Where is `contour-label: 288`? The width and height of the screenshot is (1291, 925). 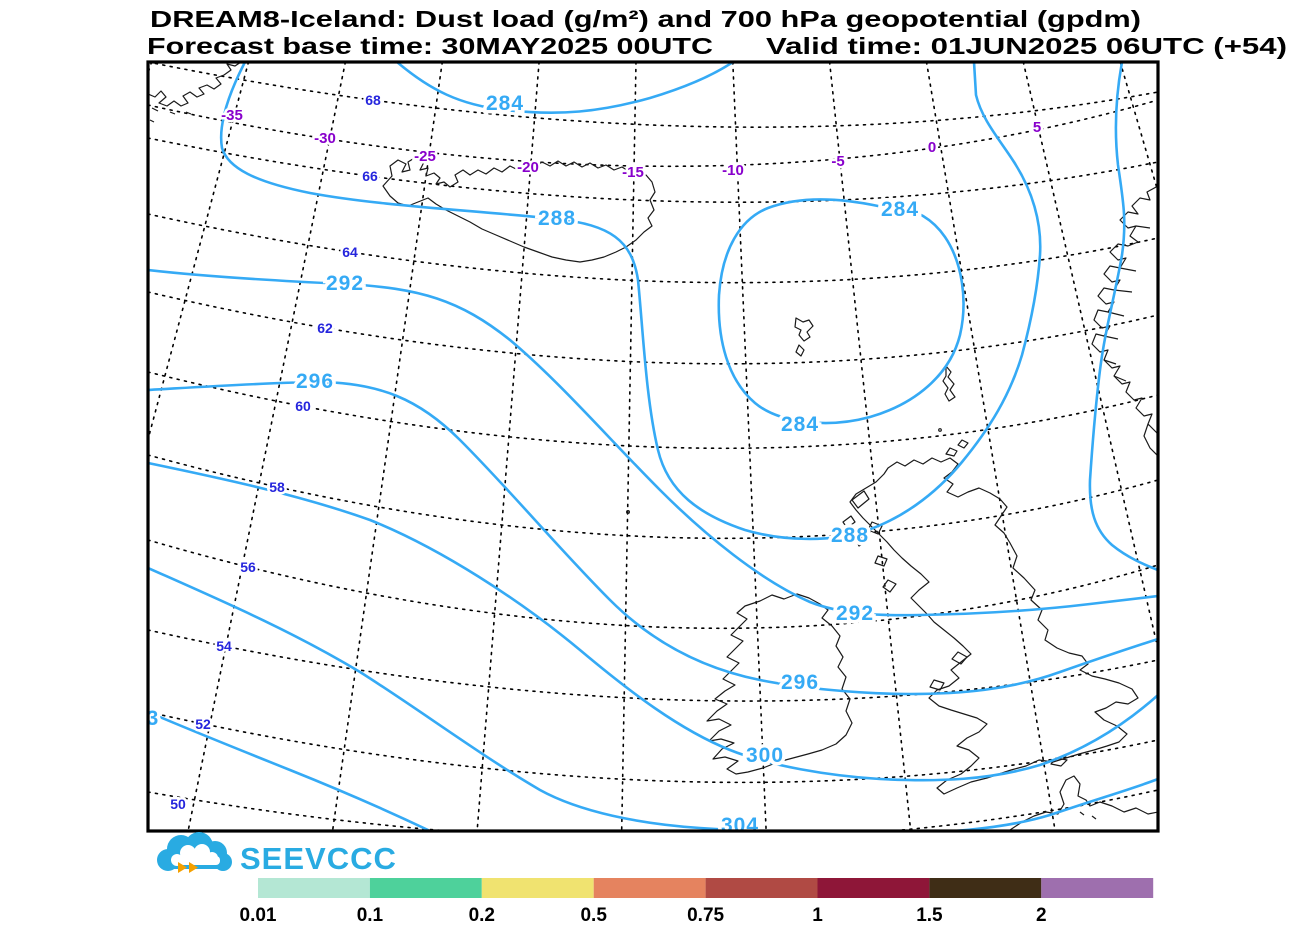
contour-label: 288 is located at coordinates (850, 535).